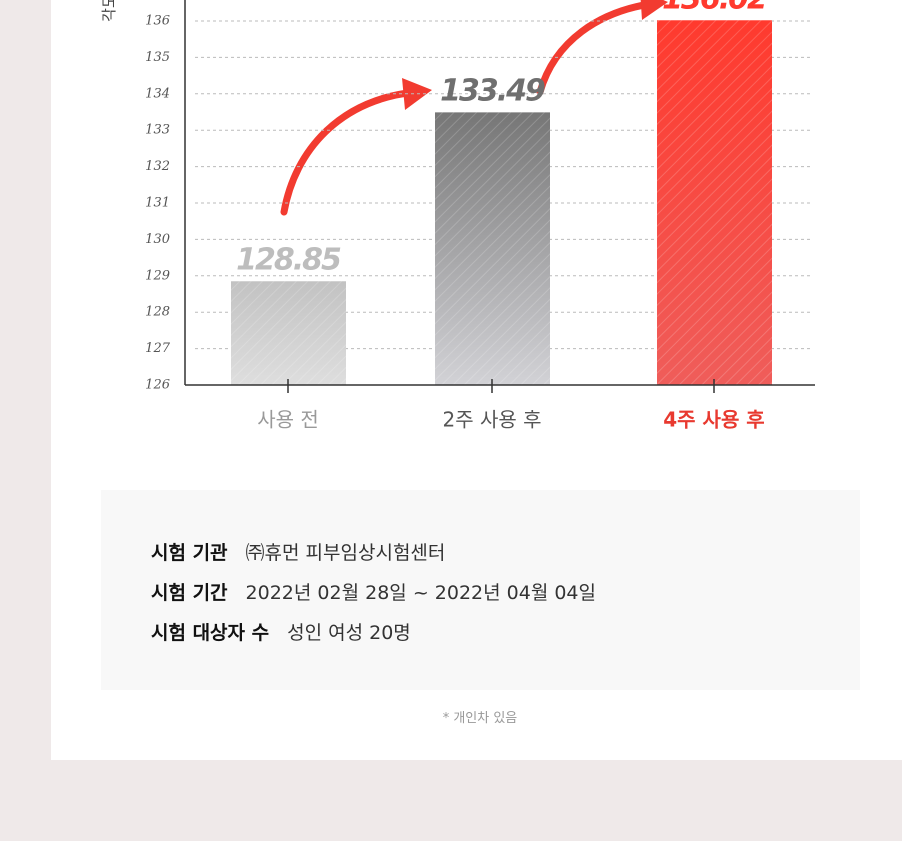 This screenshot has width=902, height=841. I want to click on y-axis-label: 각도, so click(109, 11).